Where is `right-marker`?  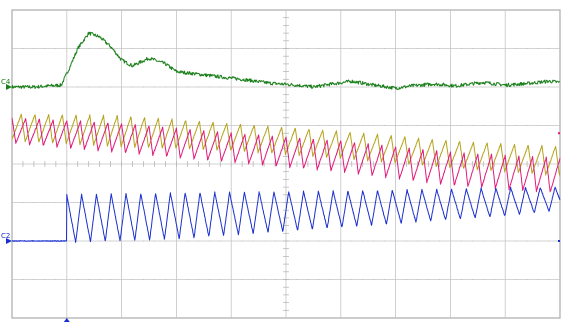
right-marker is located at coordinates (559, 133).